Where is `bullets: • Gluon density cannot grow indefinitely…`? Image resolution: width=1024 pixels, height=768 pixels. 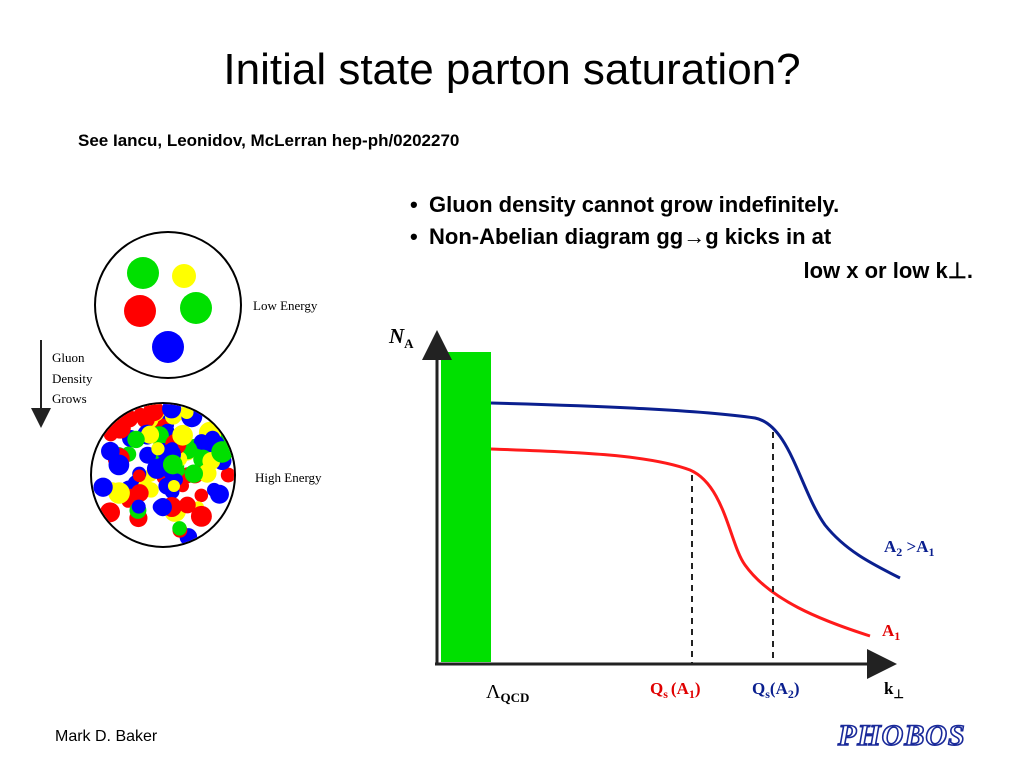
bullets: • Gluon density cannot grow indefinitely… is located at coordinates (691, 237).